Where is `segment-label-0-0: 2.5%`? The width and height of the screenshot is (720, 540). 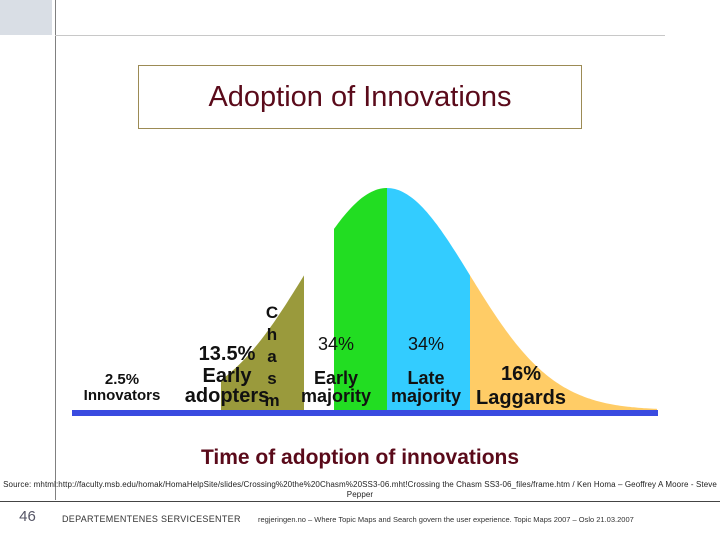
segment-label-0-0: 2.5% is located at coordinates (122, 379).